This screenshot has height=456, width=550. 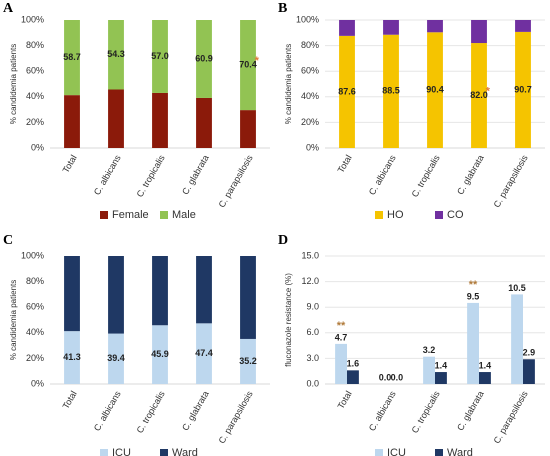 What do you see at coordinates (8, 240) in the screenshot?
I see `panel-letter: C` at bounding box center [8, 240].